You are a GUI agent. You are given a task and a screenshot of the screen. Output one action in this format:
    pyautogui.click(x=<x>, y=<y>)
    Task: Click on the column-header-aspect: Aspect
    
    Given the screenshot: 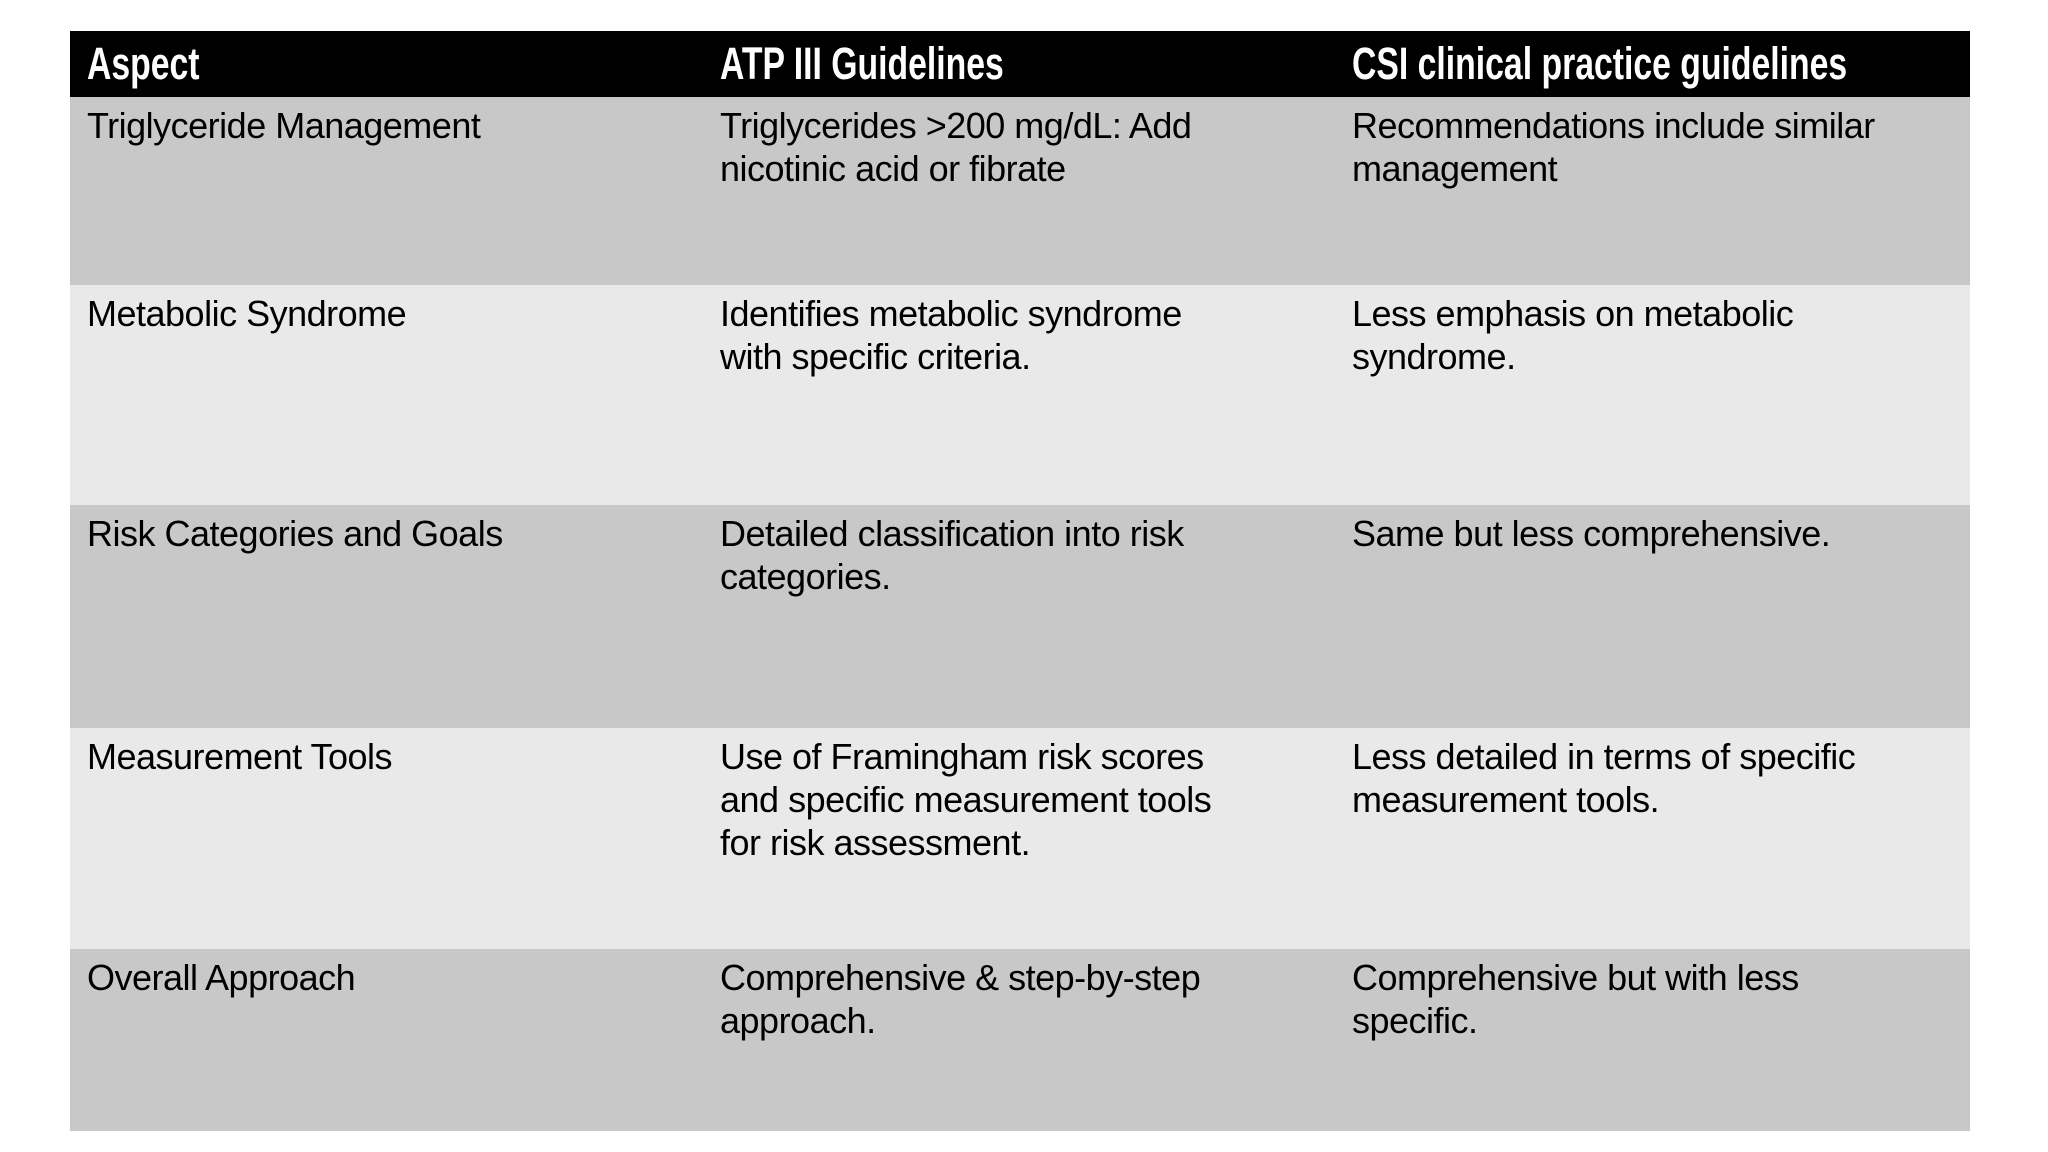 What is the action you would take?
    pyautogui.click(x=386, y=64)
    